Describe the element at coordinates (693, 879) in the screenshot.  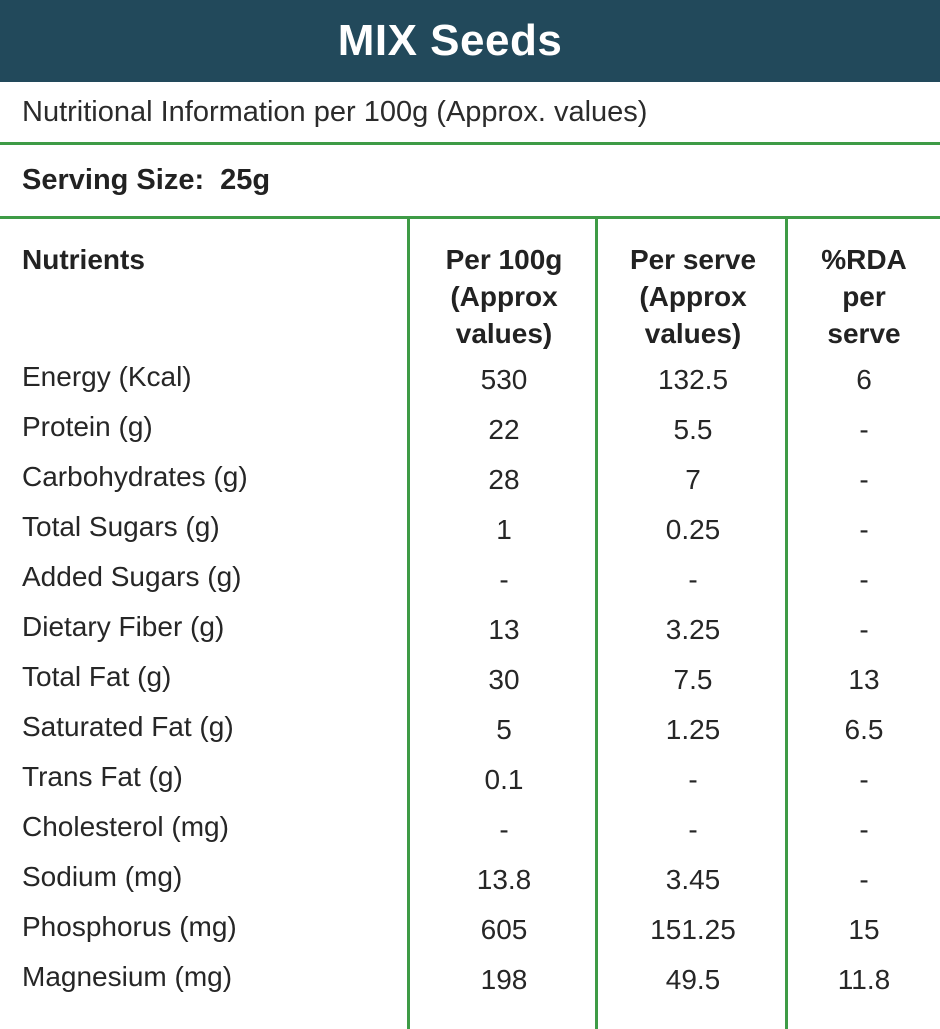
I see `per-serve-value: 3.45` at that location.